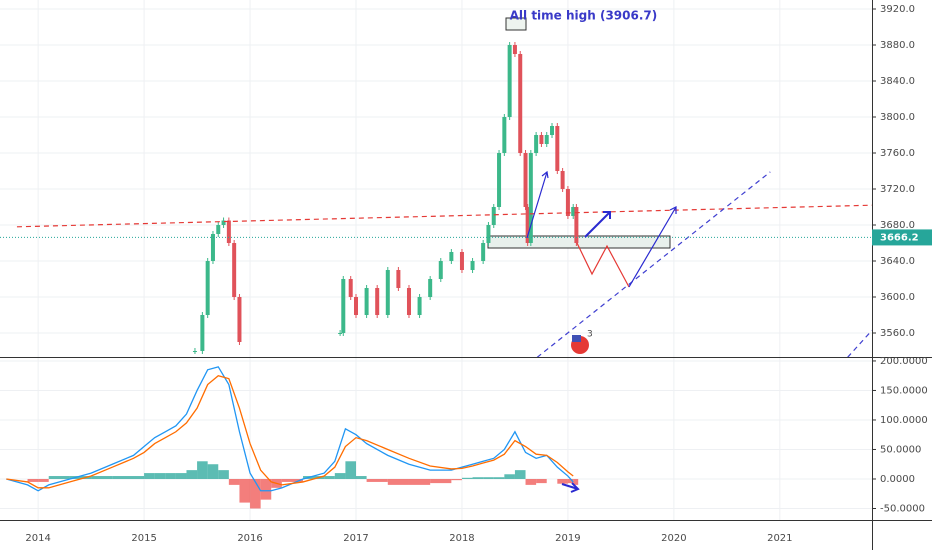 The height and width of the screenshot is (550, 932). I want to click on y-tick-label: 3760.0, so click(897, 153).